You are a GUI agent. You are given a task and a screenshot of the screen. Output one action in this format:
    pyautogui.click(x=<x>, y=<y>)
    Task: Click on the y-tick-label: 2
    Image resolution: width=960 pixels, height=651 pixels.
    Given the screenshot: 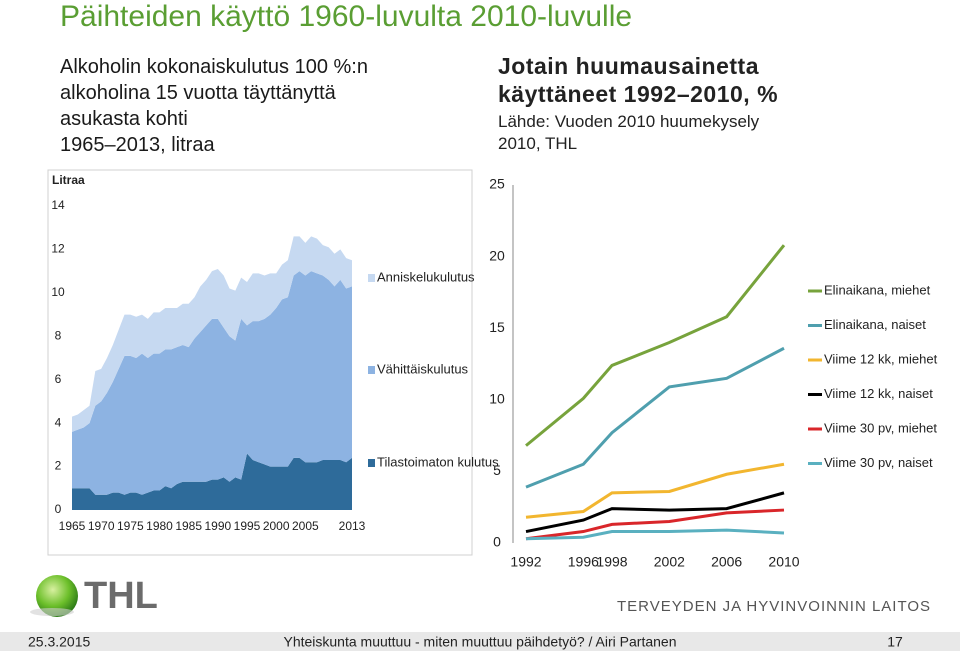 What is the action you would take?
    pyautogui.click(x=58, y=466)
    